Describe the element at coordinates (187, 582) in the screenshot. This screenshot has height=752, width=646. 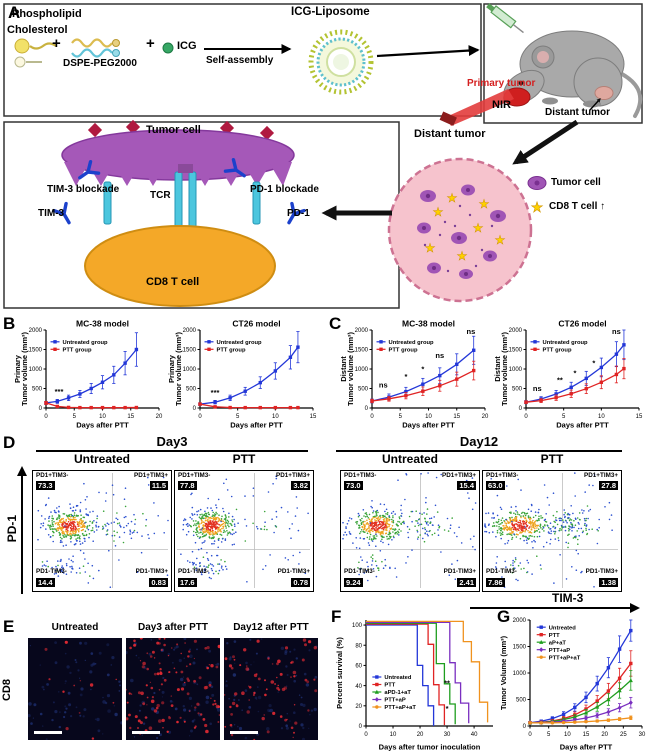
I see `quadrant-value: 17.6` at that location.